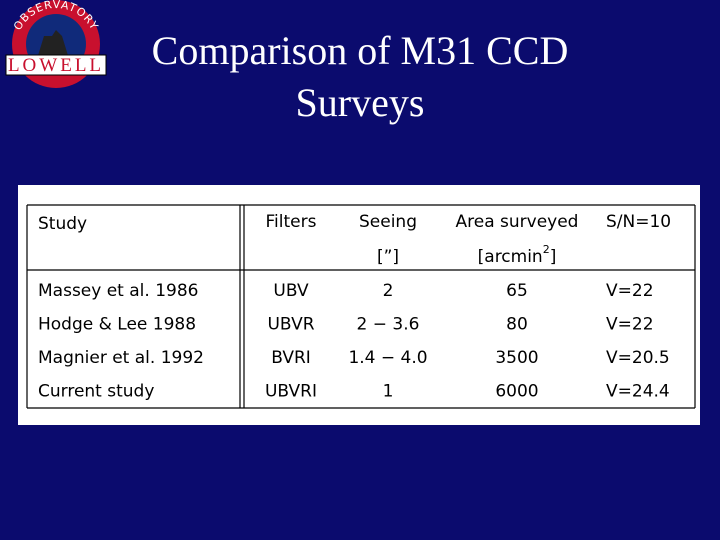  I want to click on table-cell: 2 − 3.6, so click(388, 325).